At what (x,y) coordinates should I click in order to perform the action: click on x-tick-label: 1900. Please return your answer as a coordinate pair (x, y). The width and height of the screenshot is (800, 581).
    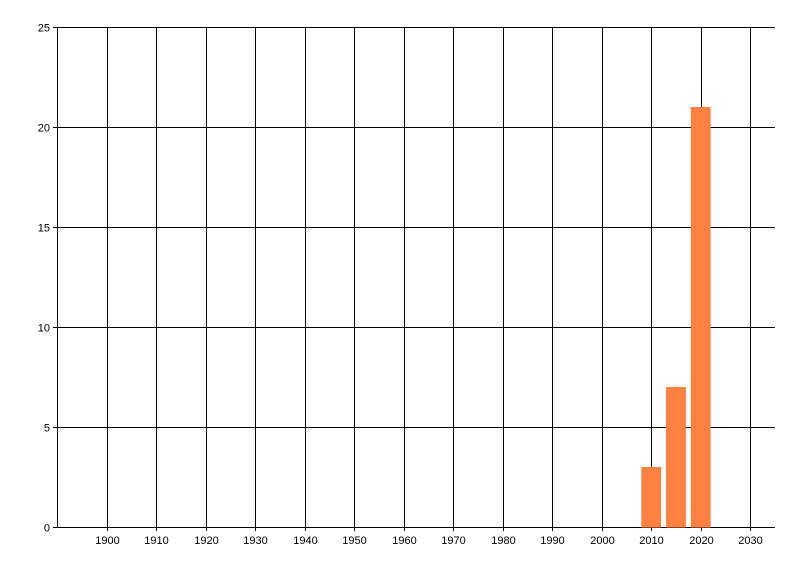
    Looking at the image, I should click on (107, 541).